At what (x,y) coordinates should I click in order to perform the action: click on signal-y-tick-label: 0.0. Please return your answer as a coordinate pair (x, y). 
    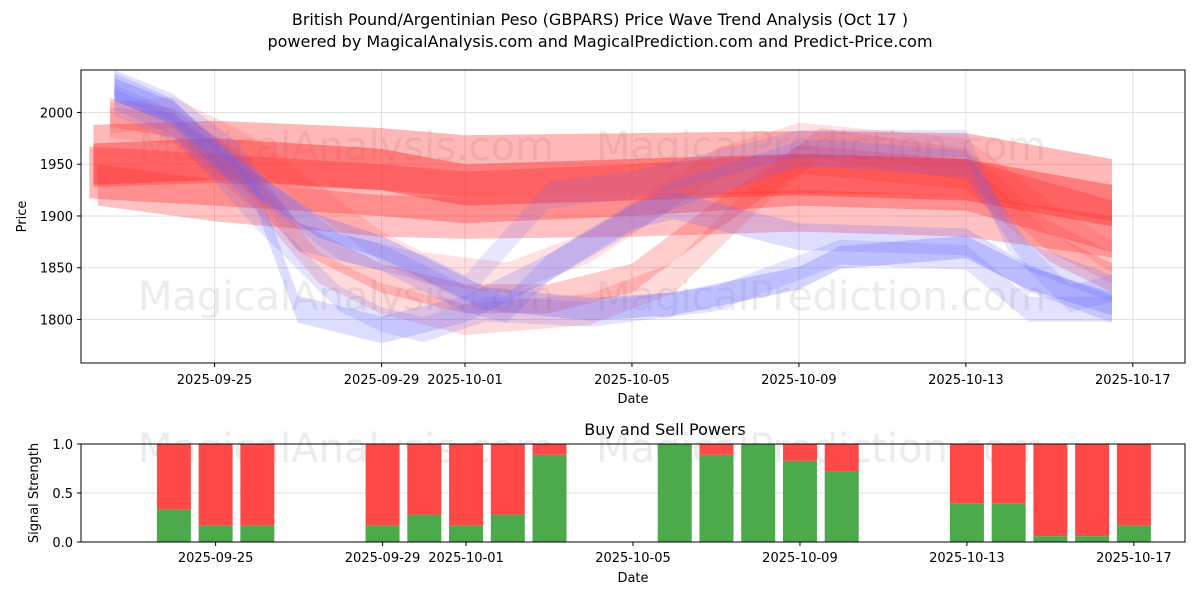
    Looking at the image, I should click on (62, 543).